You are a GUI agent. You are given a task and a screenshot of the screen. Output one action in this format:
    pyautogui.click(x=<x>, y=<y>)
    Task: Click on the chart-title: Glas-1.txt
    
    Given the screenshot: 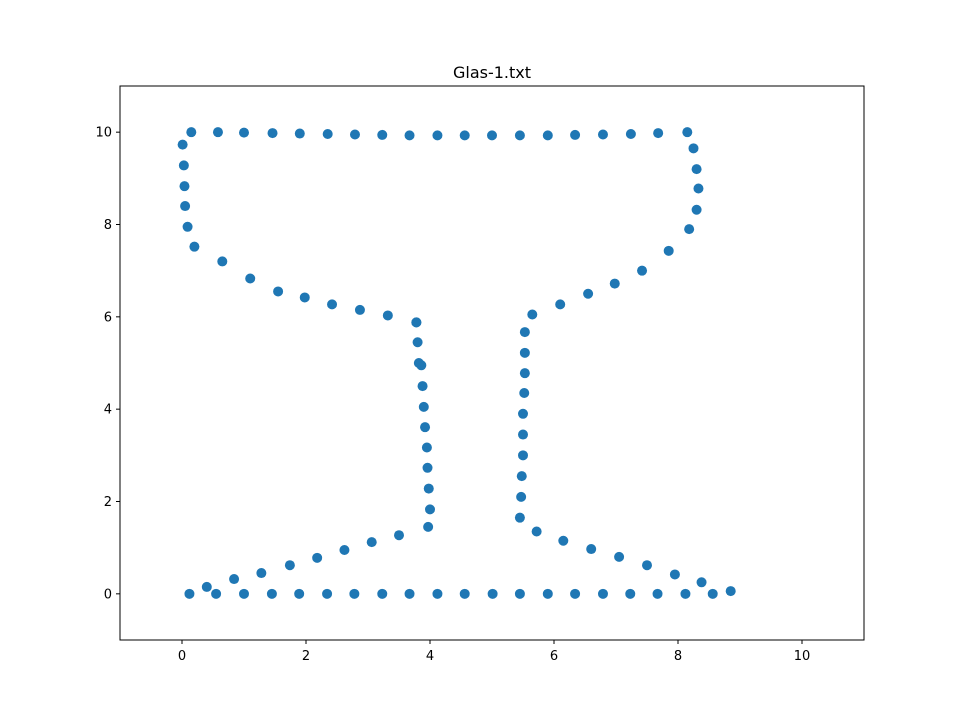 What is the action you would take?
    pyautogui.click(x=492, y=72)
    